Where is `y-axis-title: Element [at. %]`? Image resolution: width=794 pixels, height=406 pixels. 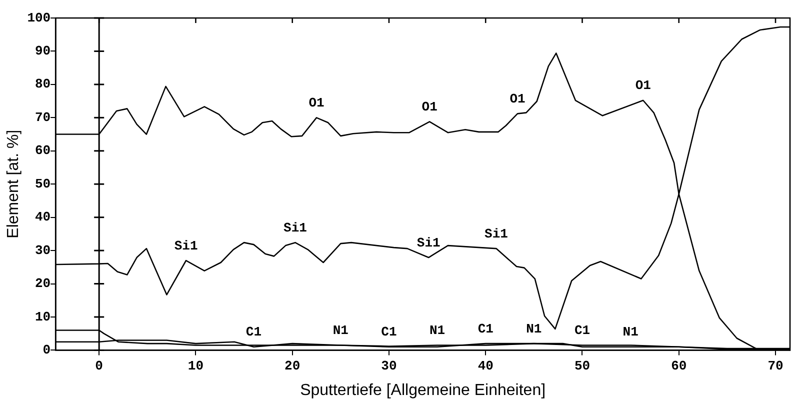 y-axis-title: Element [at. %] is located at coordinates (13, 184).